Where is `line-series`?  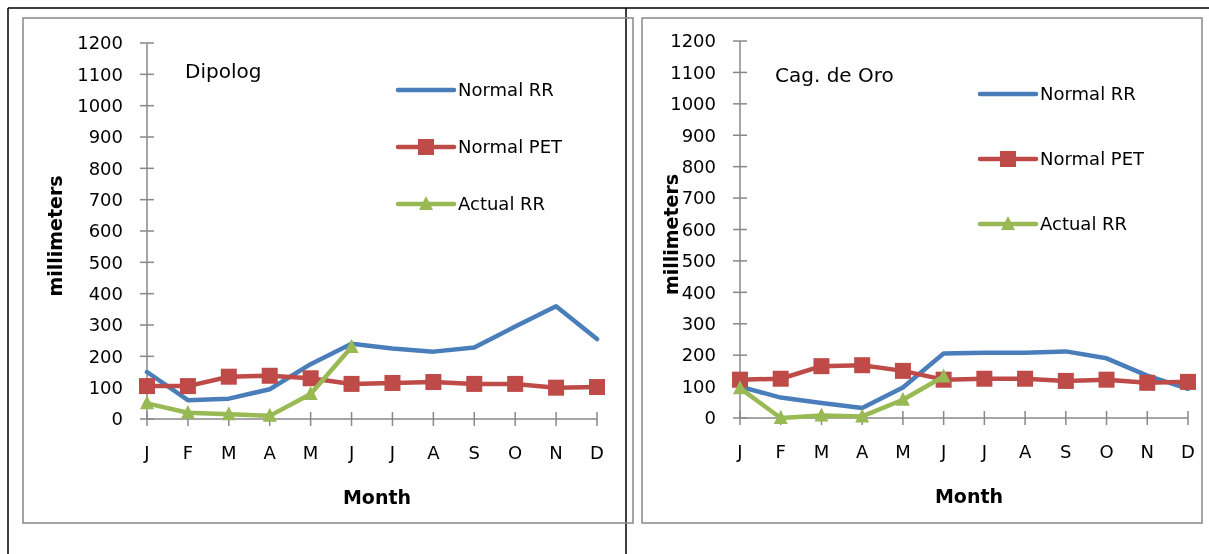 line-series is located at coordinates (372, 353).